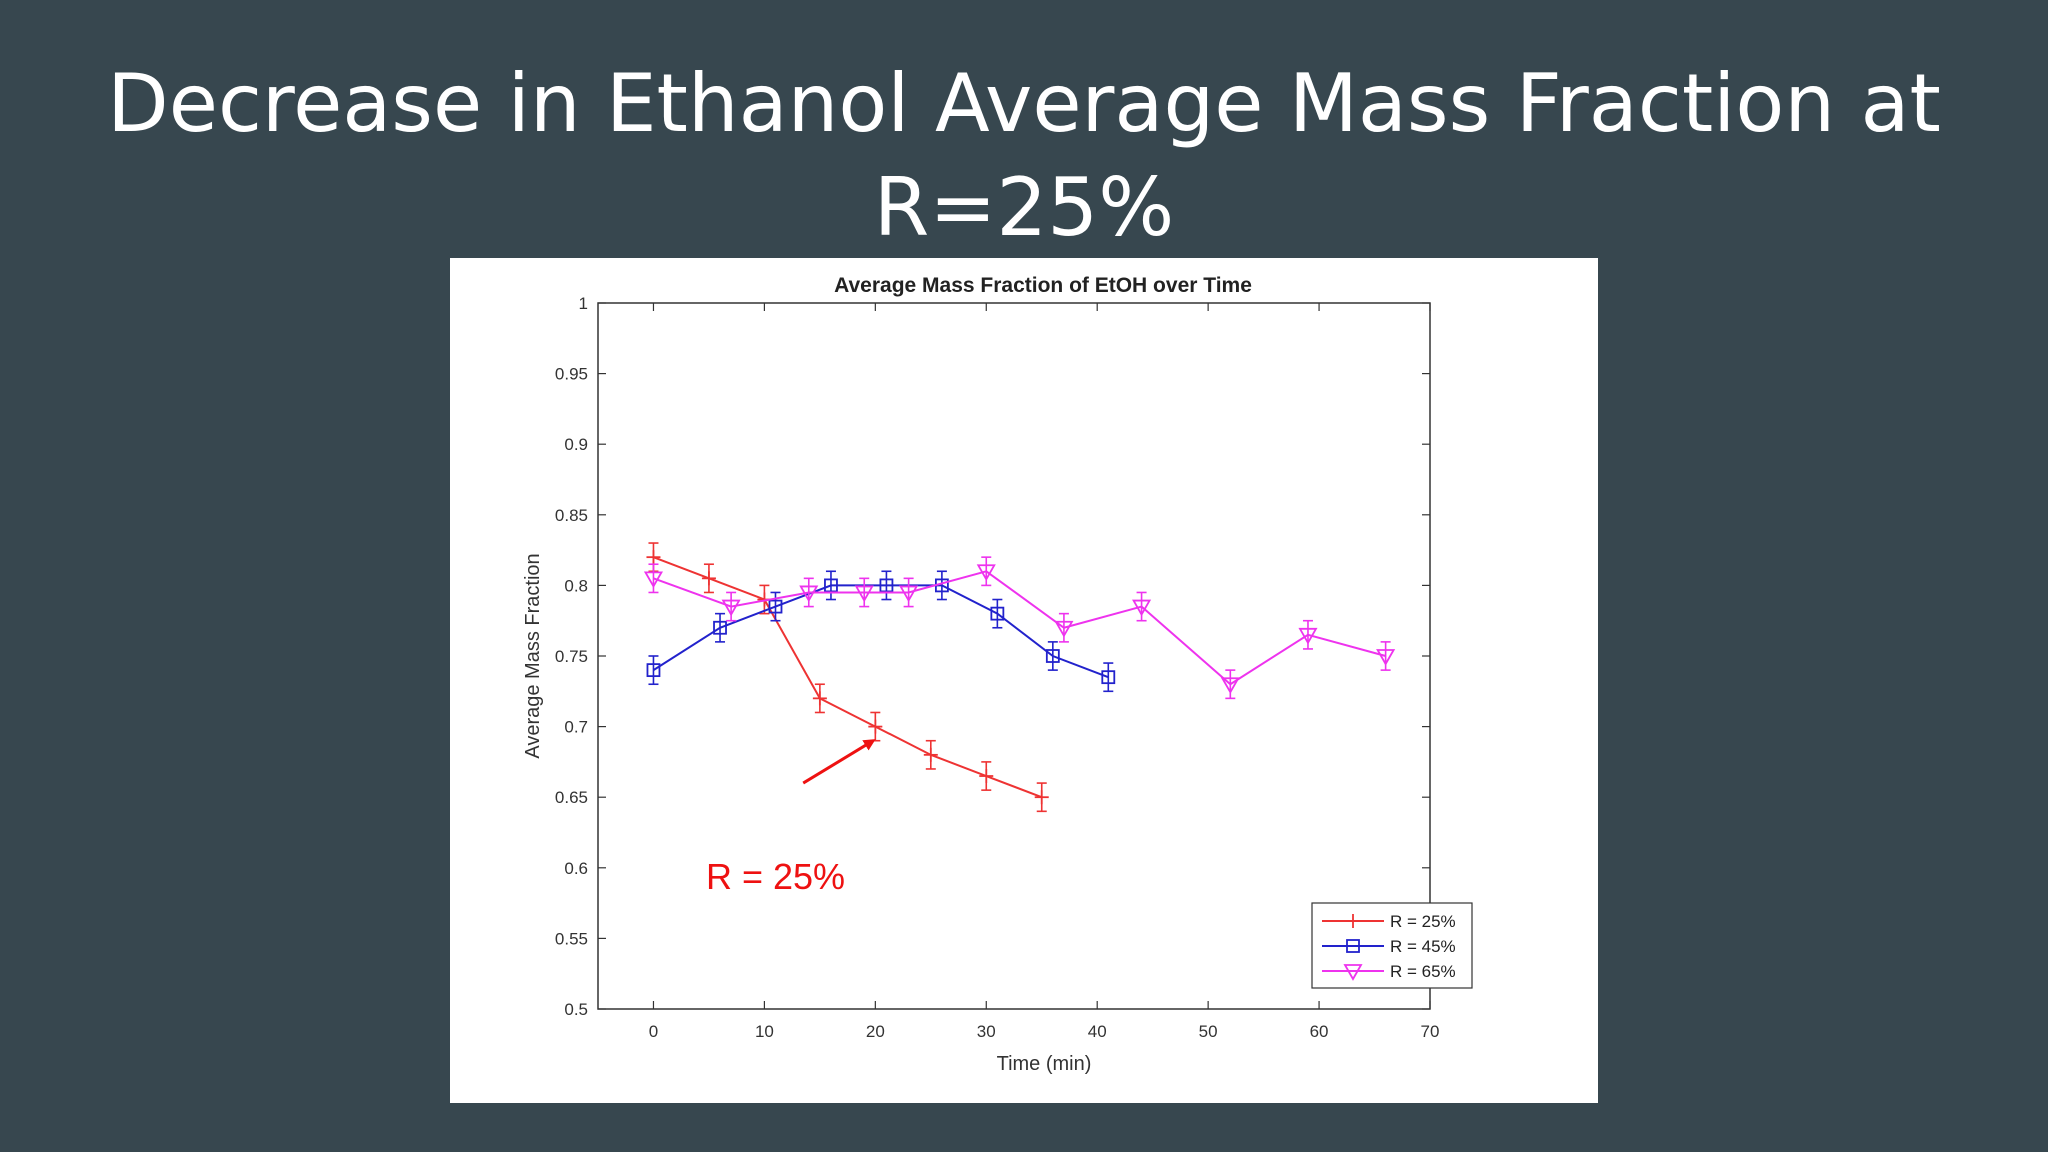  Describe the element at coordinates (1319, 1031) in the screenshot. I see `x-tick-label: 60` at that location.